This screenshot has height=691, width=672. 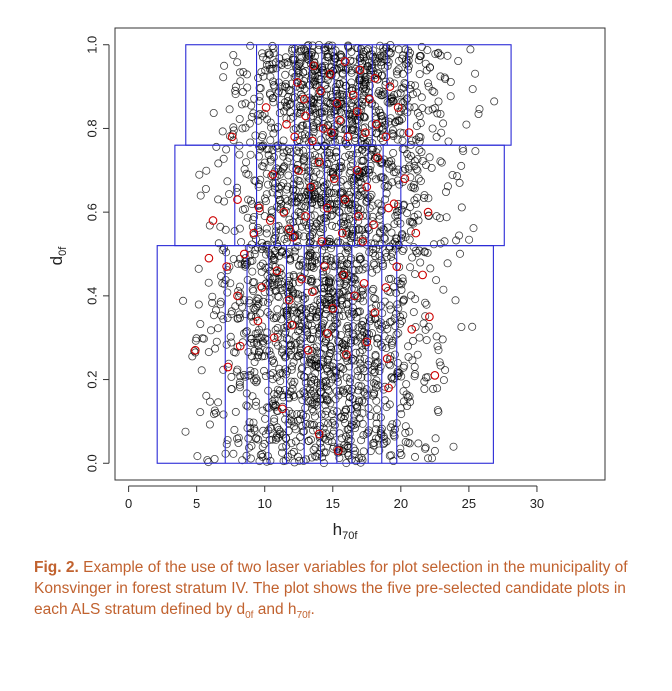 I want to click on x-tick-label: 30, so click(x=537, y=503).